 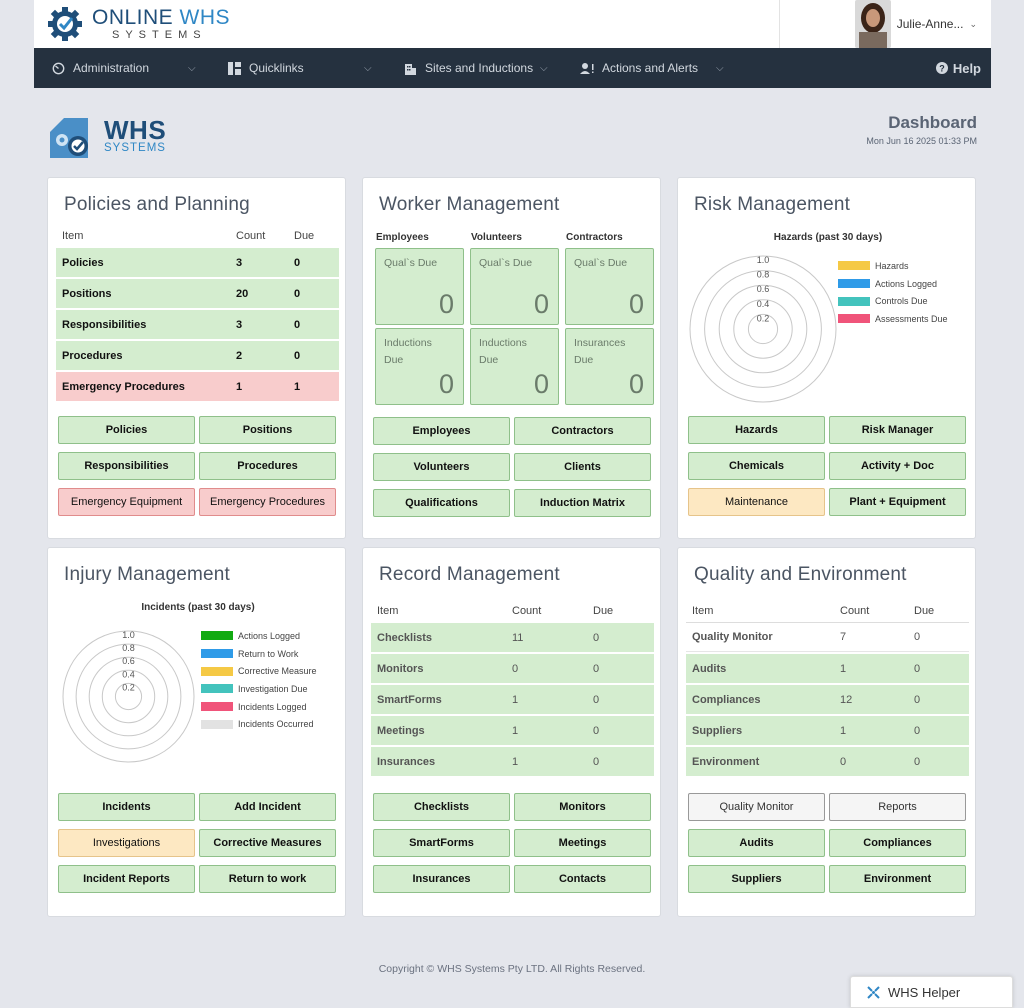 What do you see at coordinates (197, 386) in the screenshot?
I see `table-row: Emergency Procedures 1 1` at bounding box center [197, 386].